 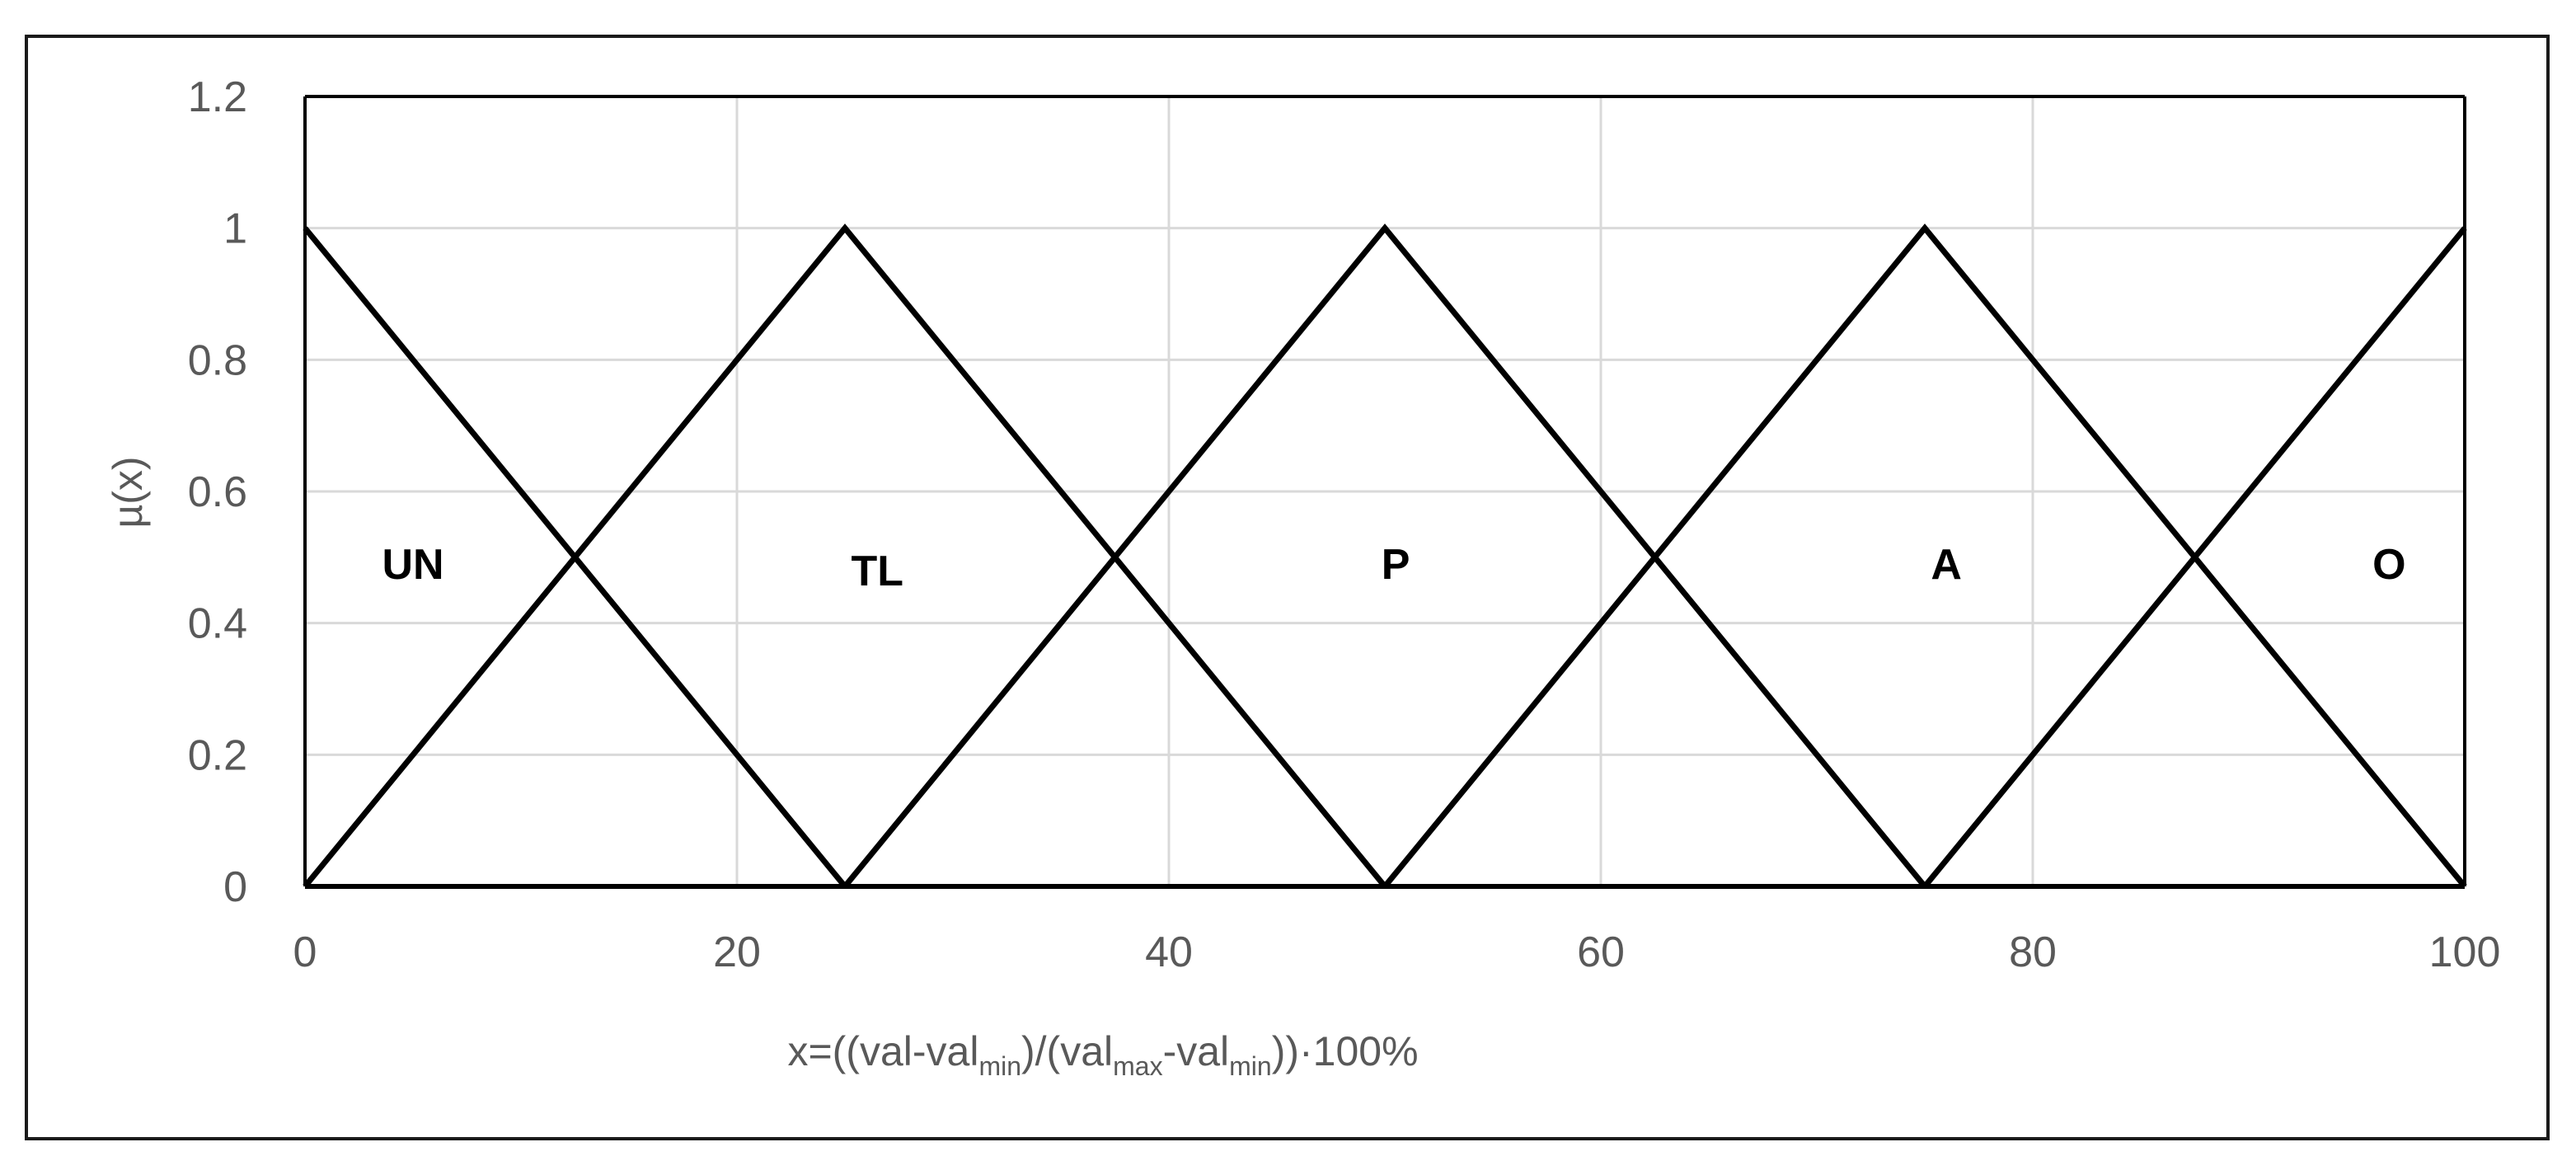 What do you see at coordinates (2465, 952) in the screenshot?
I see `x-tick-label-5: 100` at bounding box center [2465, 952].